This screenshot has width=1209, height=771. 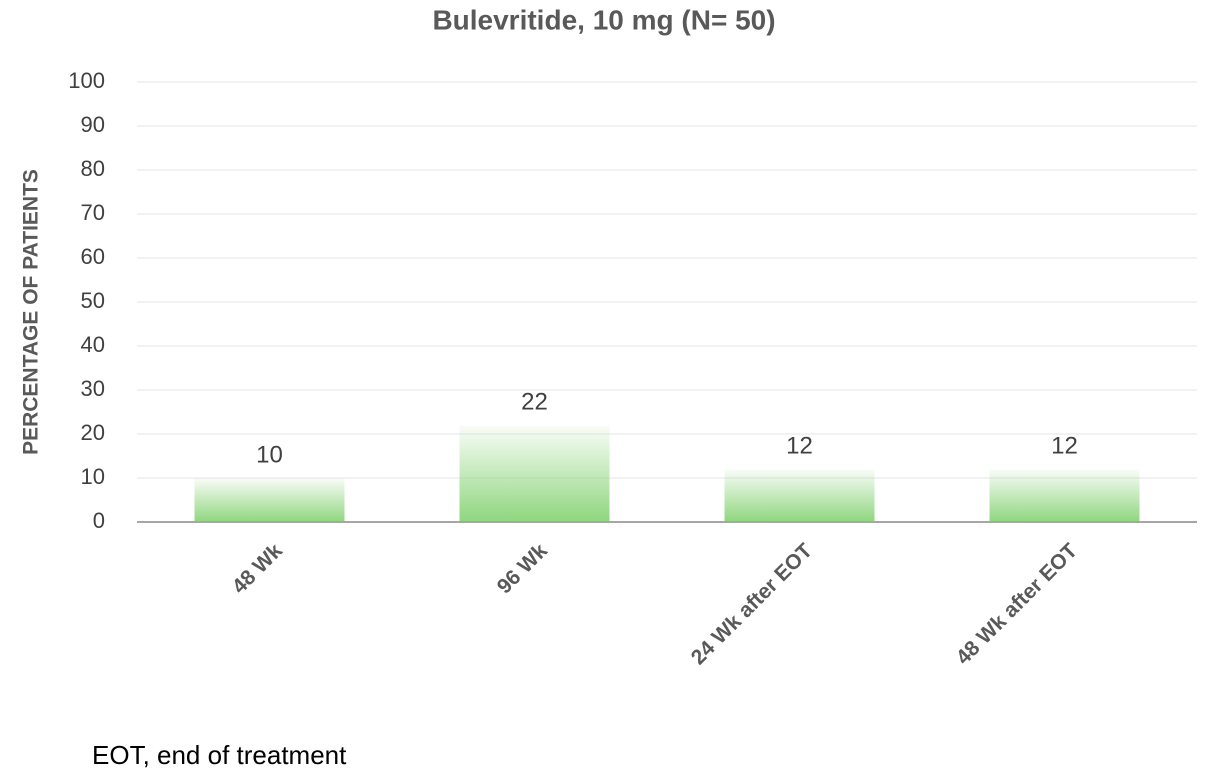 I want to click on y-tick-label: 0, so click(x=99, y=520).